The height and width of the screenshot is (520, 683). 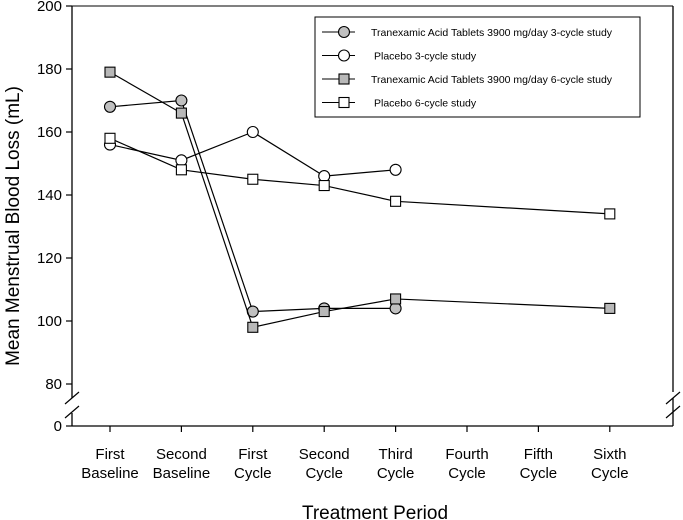 What do you see at coordinates (253, 464) in the screenshot?
I see `x-tick-label: First Cycle` at bounding box center [253, 464].